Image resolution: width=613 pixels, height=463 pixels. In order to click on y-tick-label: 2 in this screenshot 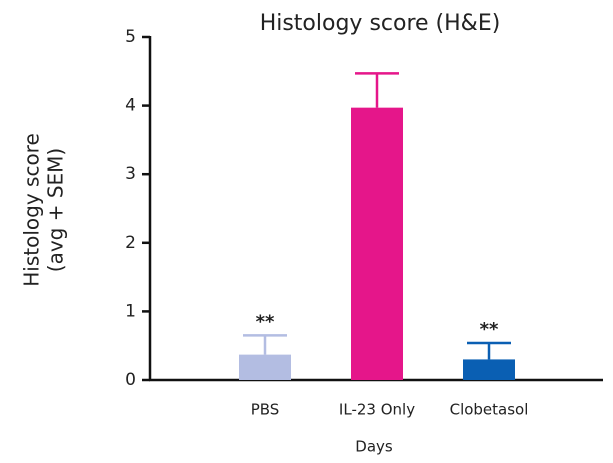, I will do `click(130, 243)`.